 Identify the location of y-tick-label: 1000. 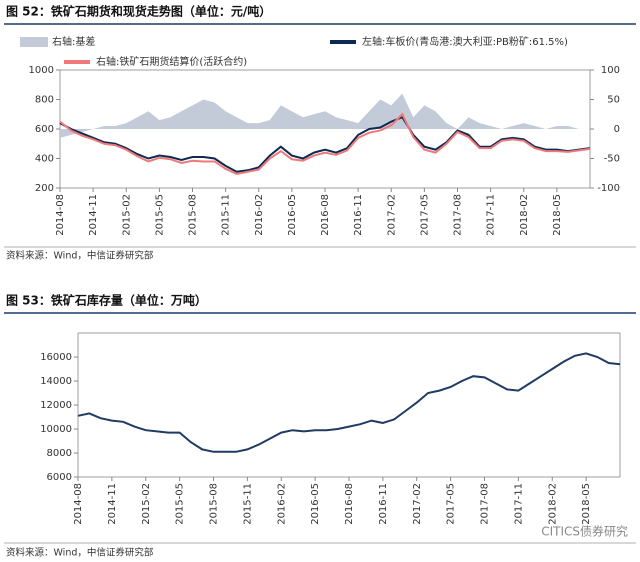
(41, 70).